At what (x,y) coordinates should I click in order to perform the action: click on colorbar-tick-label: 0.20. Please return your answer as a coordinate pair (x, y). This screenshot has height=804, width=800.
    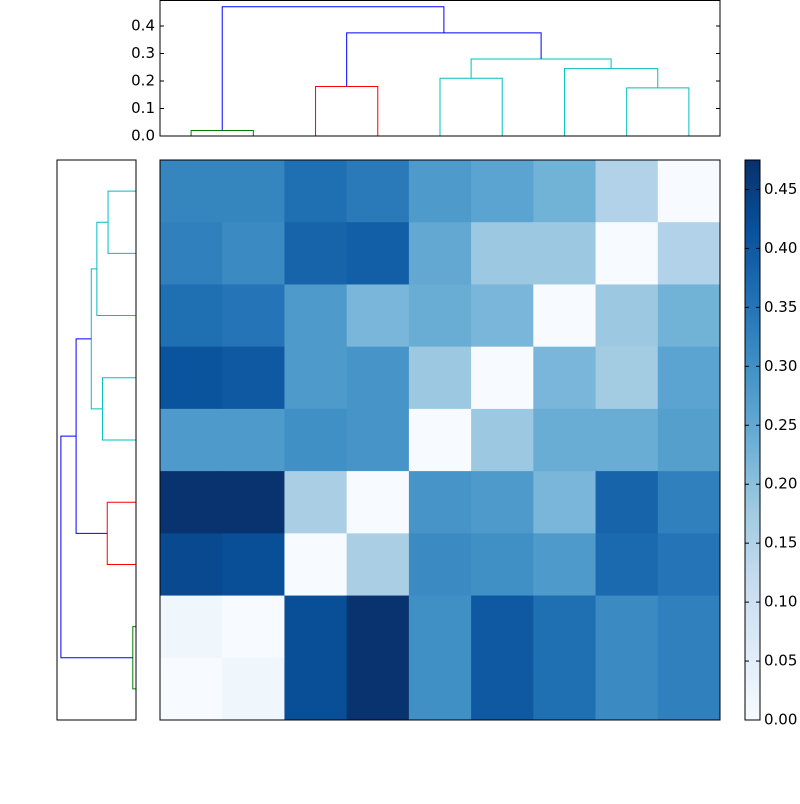
    Looking at the image, I should click on (780, 484).